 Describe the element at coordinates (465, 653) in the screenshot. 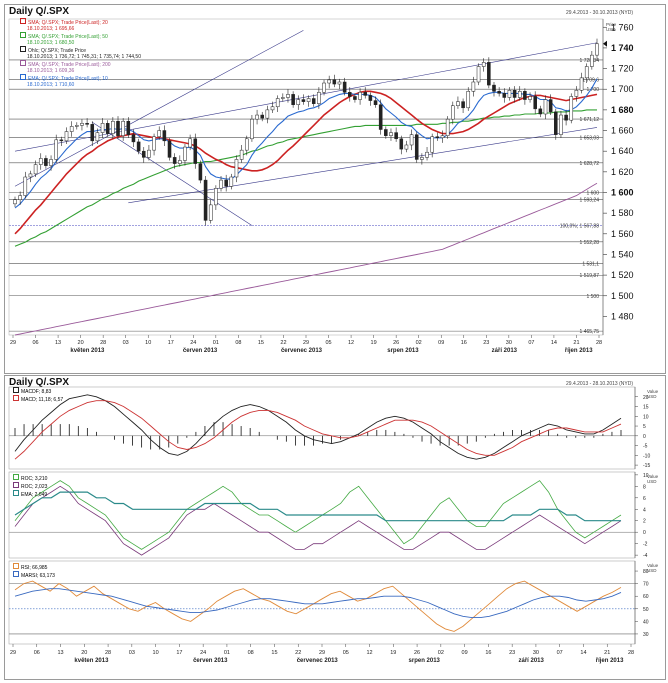

I see `indicator-x-axis-tick-label: 09` at that location.